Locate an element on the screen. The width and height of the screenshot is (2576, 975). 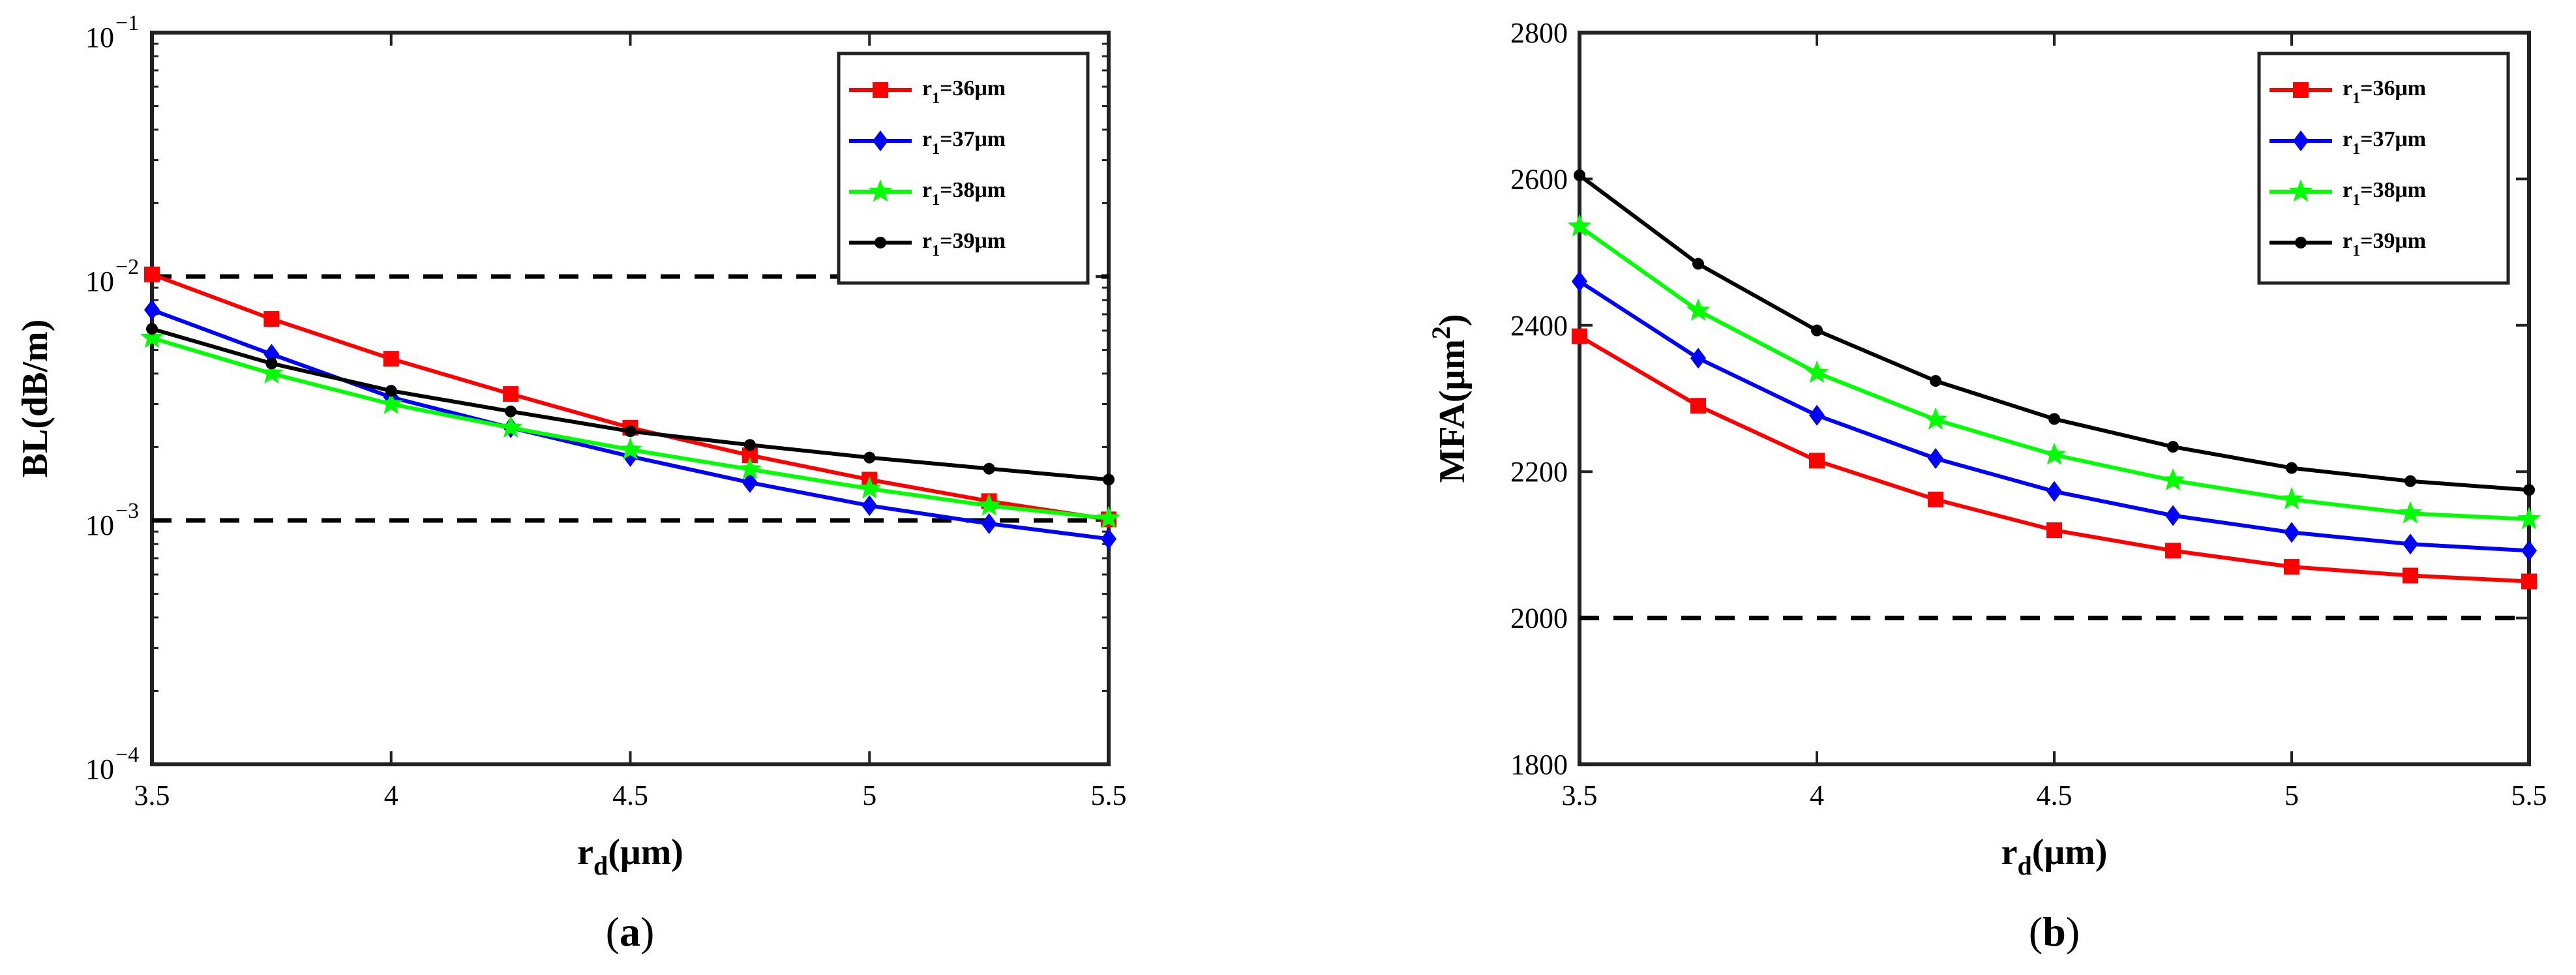
series-line is located at coordinates (630, 397).